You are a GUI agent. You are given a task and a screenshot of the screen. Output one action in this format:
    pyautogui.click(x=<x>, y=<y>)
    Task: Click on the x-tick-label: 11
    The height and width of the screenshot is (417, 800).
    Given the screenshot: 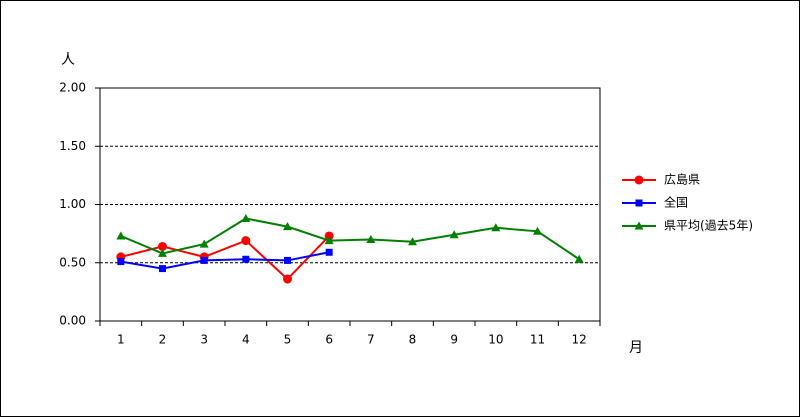 What is the action you would take?
    pyautogui.click(x=537, y=340)
    